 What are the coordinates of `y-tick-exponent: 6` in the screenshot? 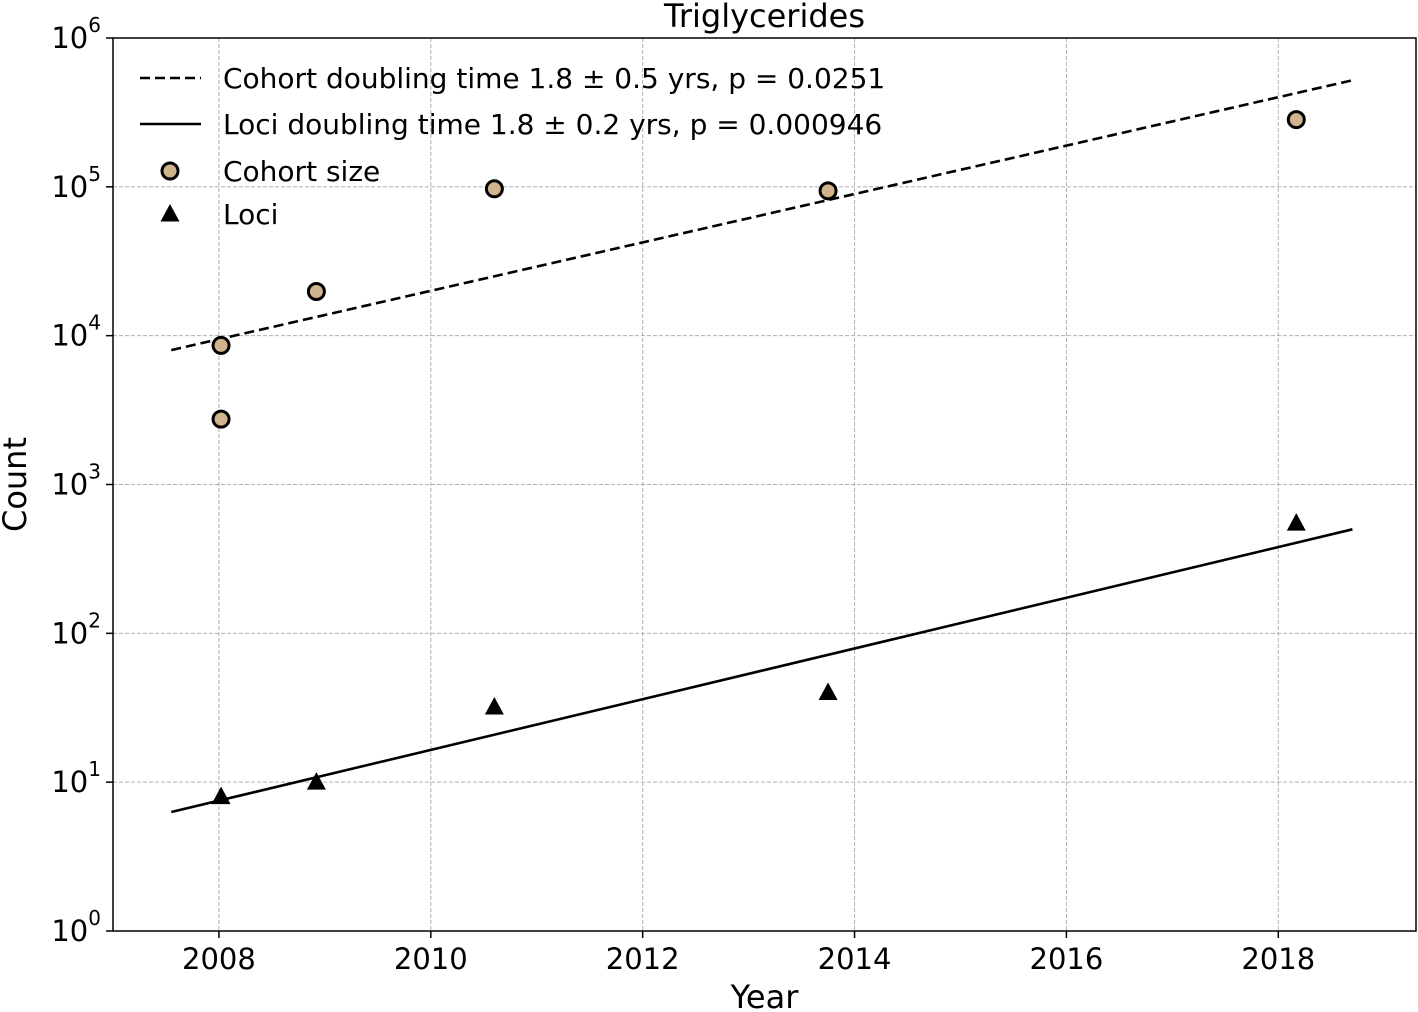 It's located at (94, 25).